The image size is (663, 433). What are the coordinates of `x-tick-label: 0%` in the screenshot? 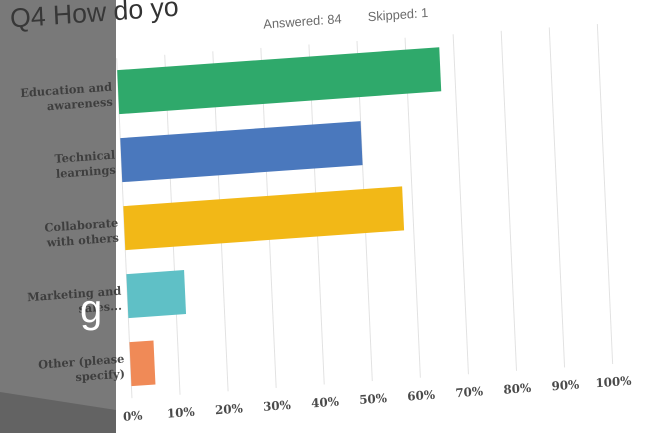 It's located at (133, 416).